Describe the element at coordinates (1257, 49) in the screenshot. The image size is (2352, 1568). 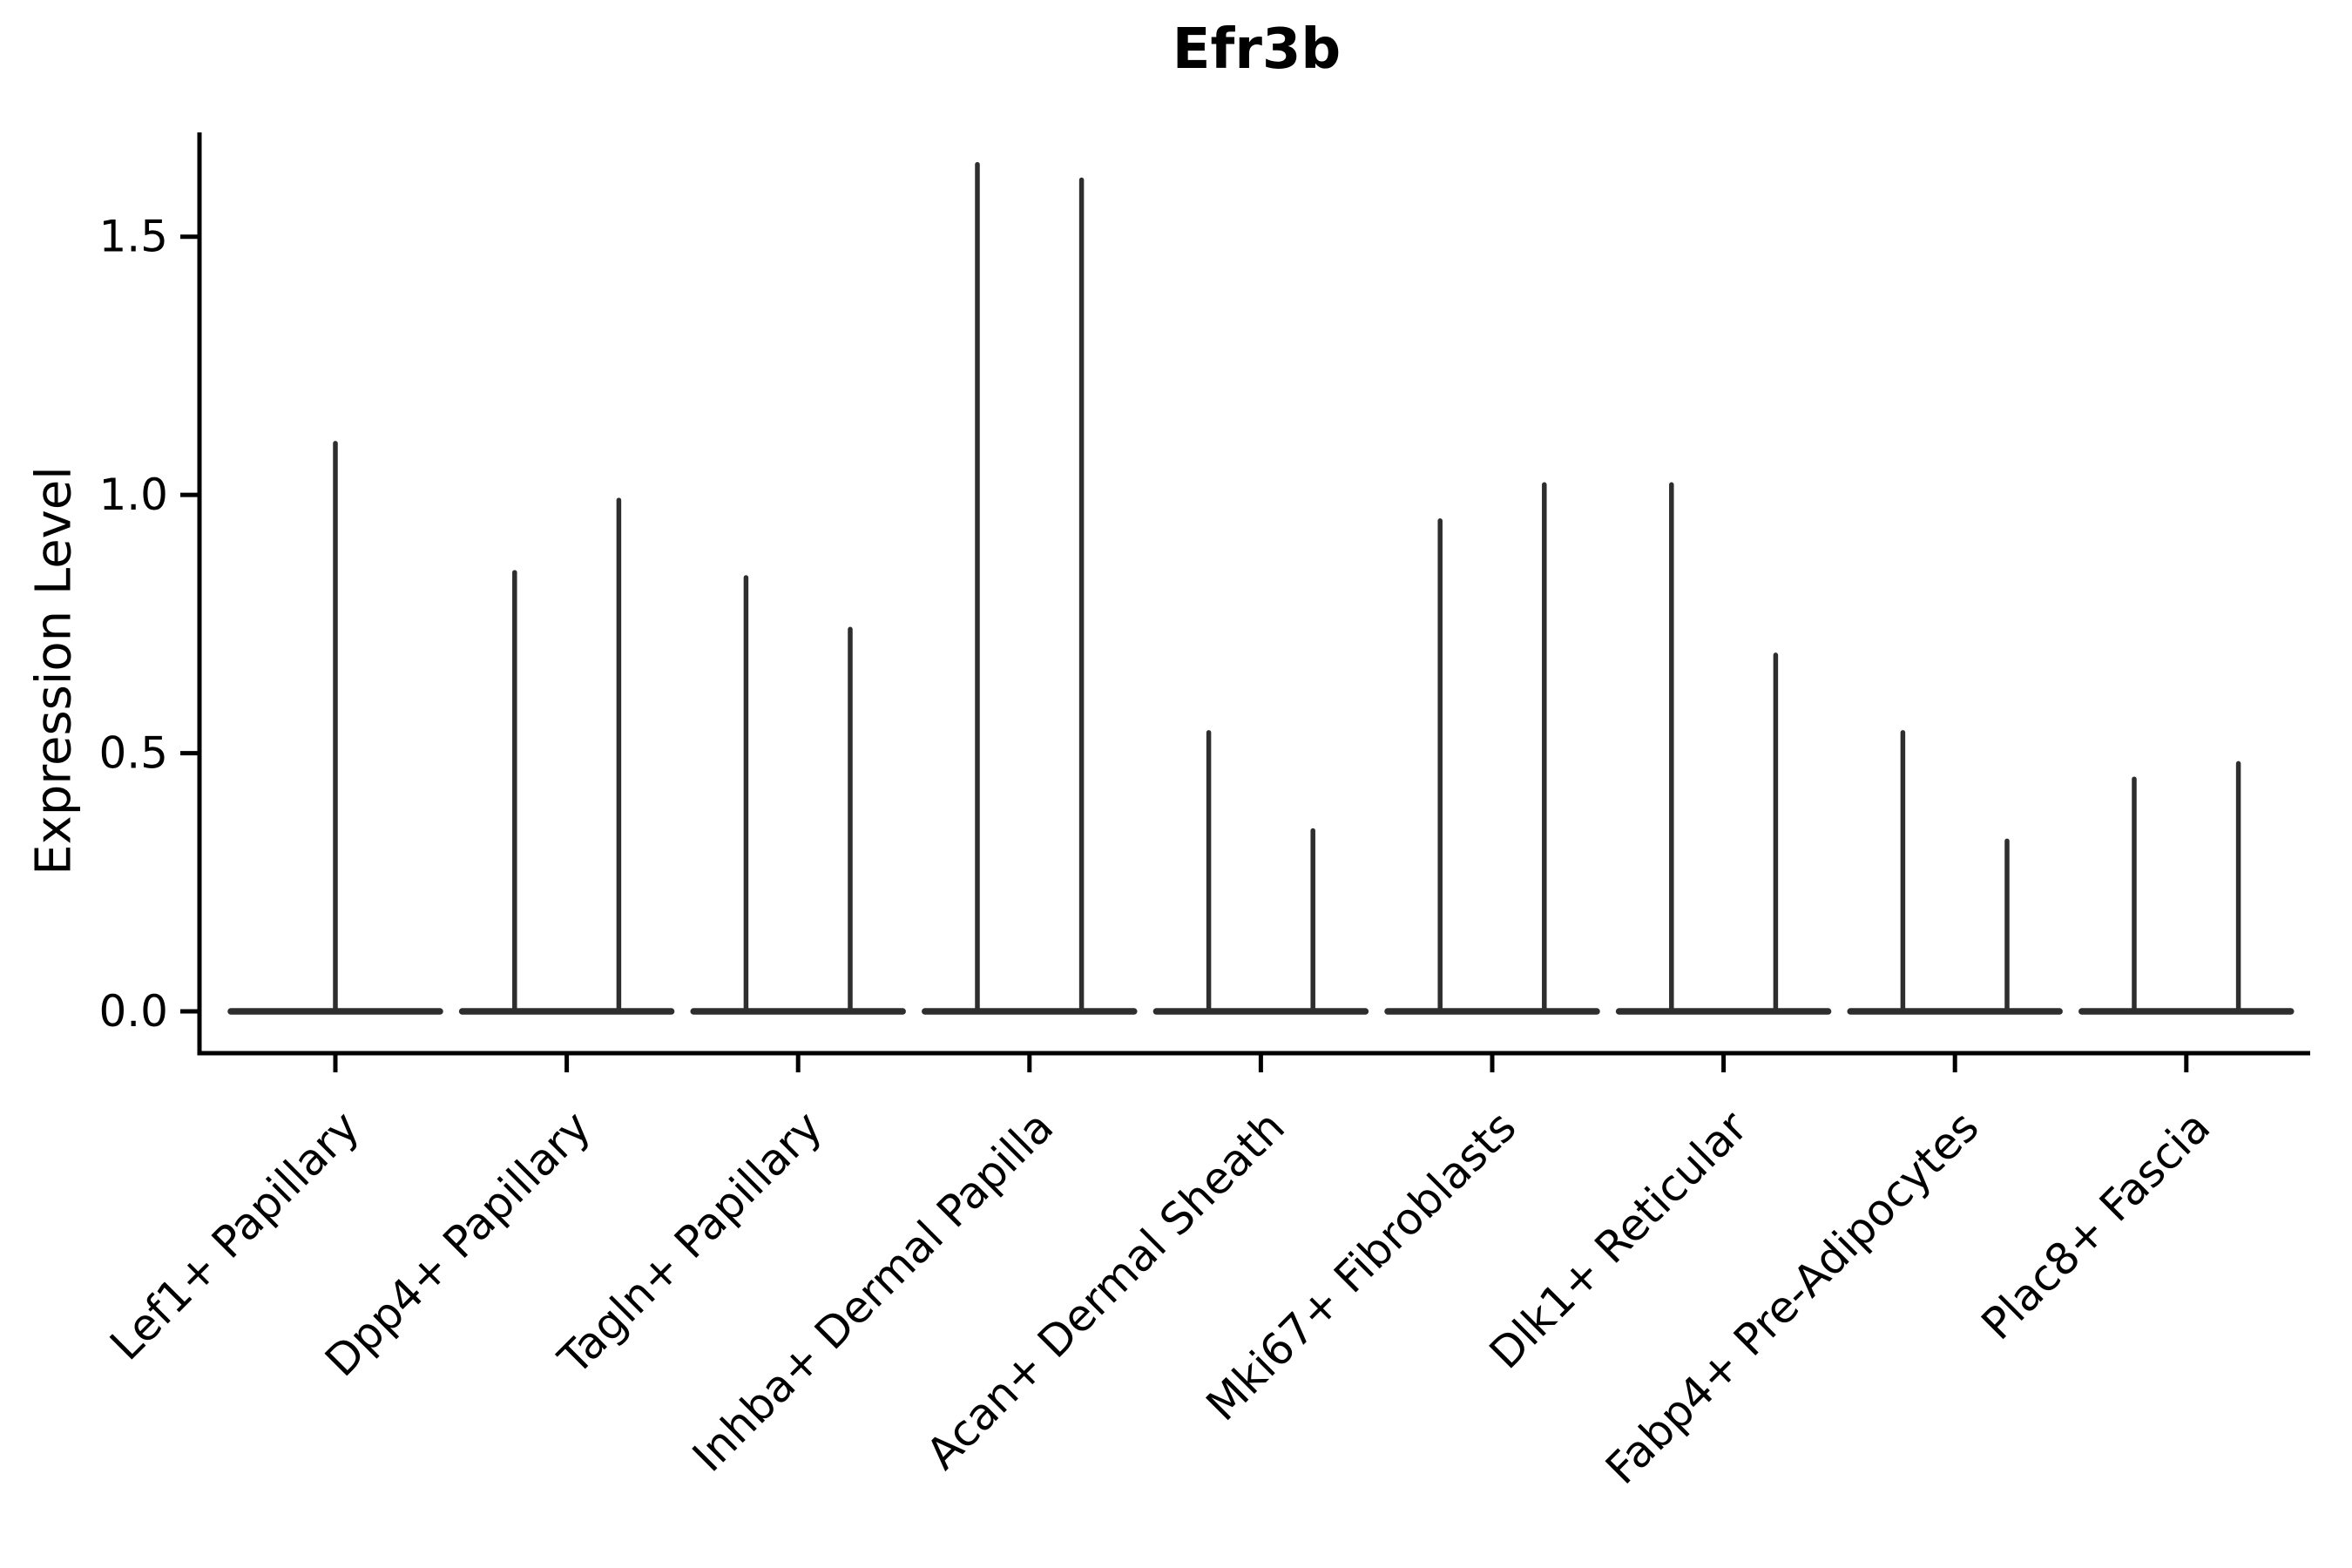
I see `chart-title: Efr3b` at that location.